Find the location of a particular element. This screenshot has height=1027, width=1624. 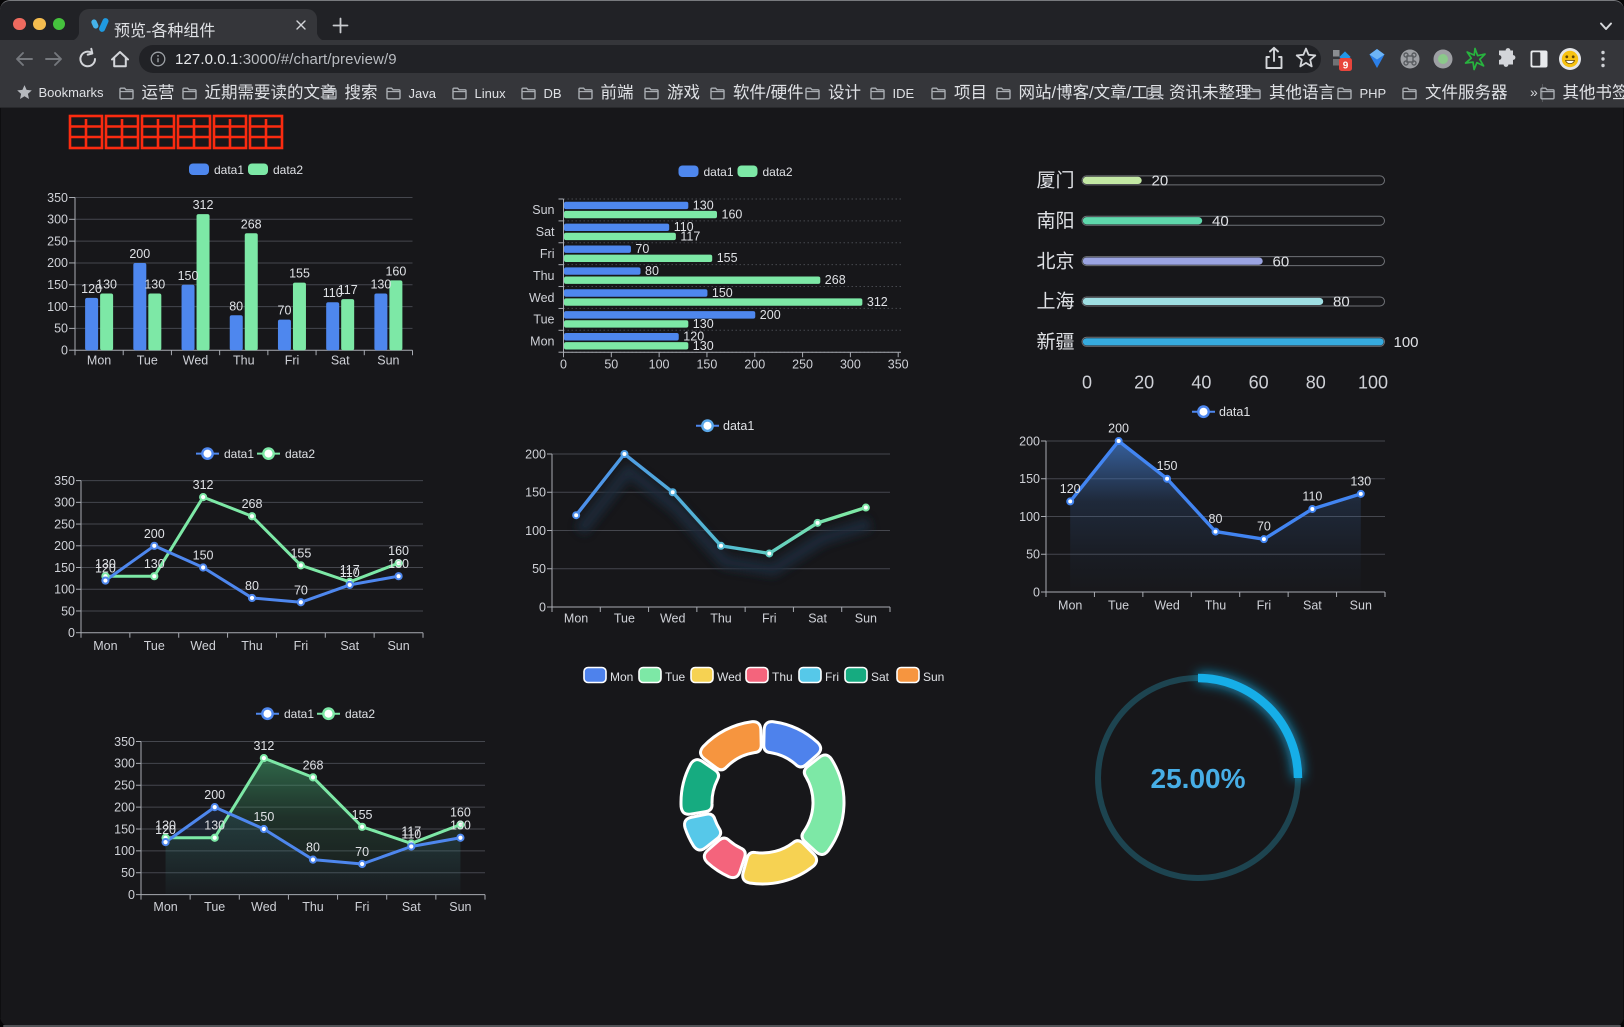

svg-text: 南阳 is located at coordinates (1055, 221).